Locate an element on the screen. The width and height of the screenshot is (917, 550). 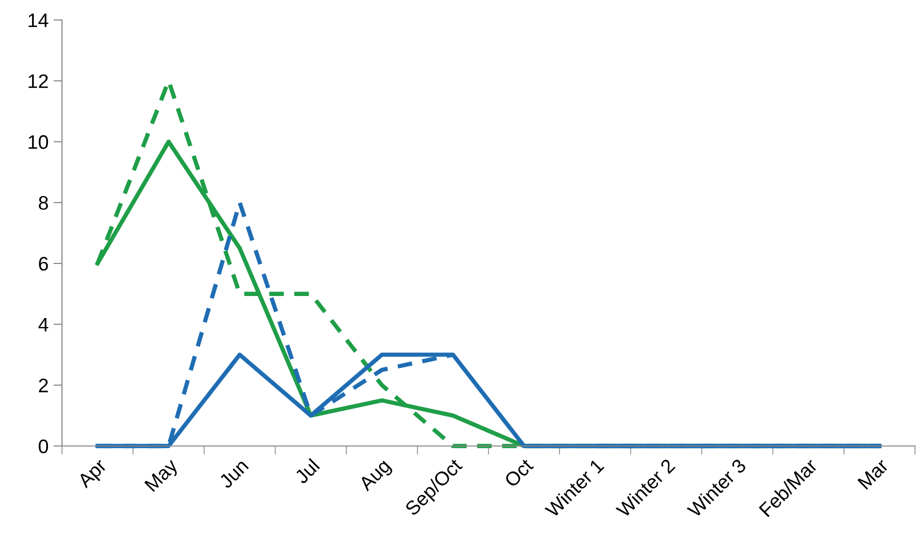
x-tick-label: Mar is located at coordinates (873, 474).